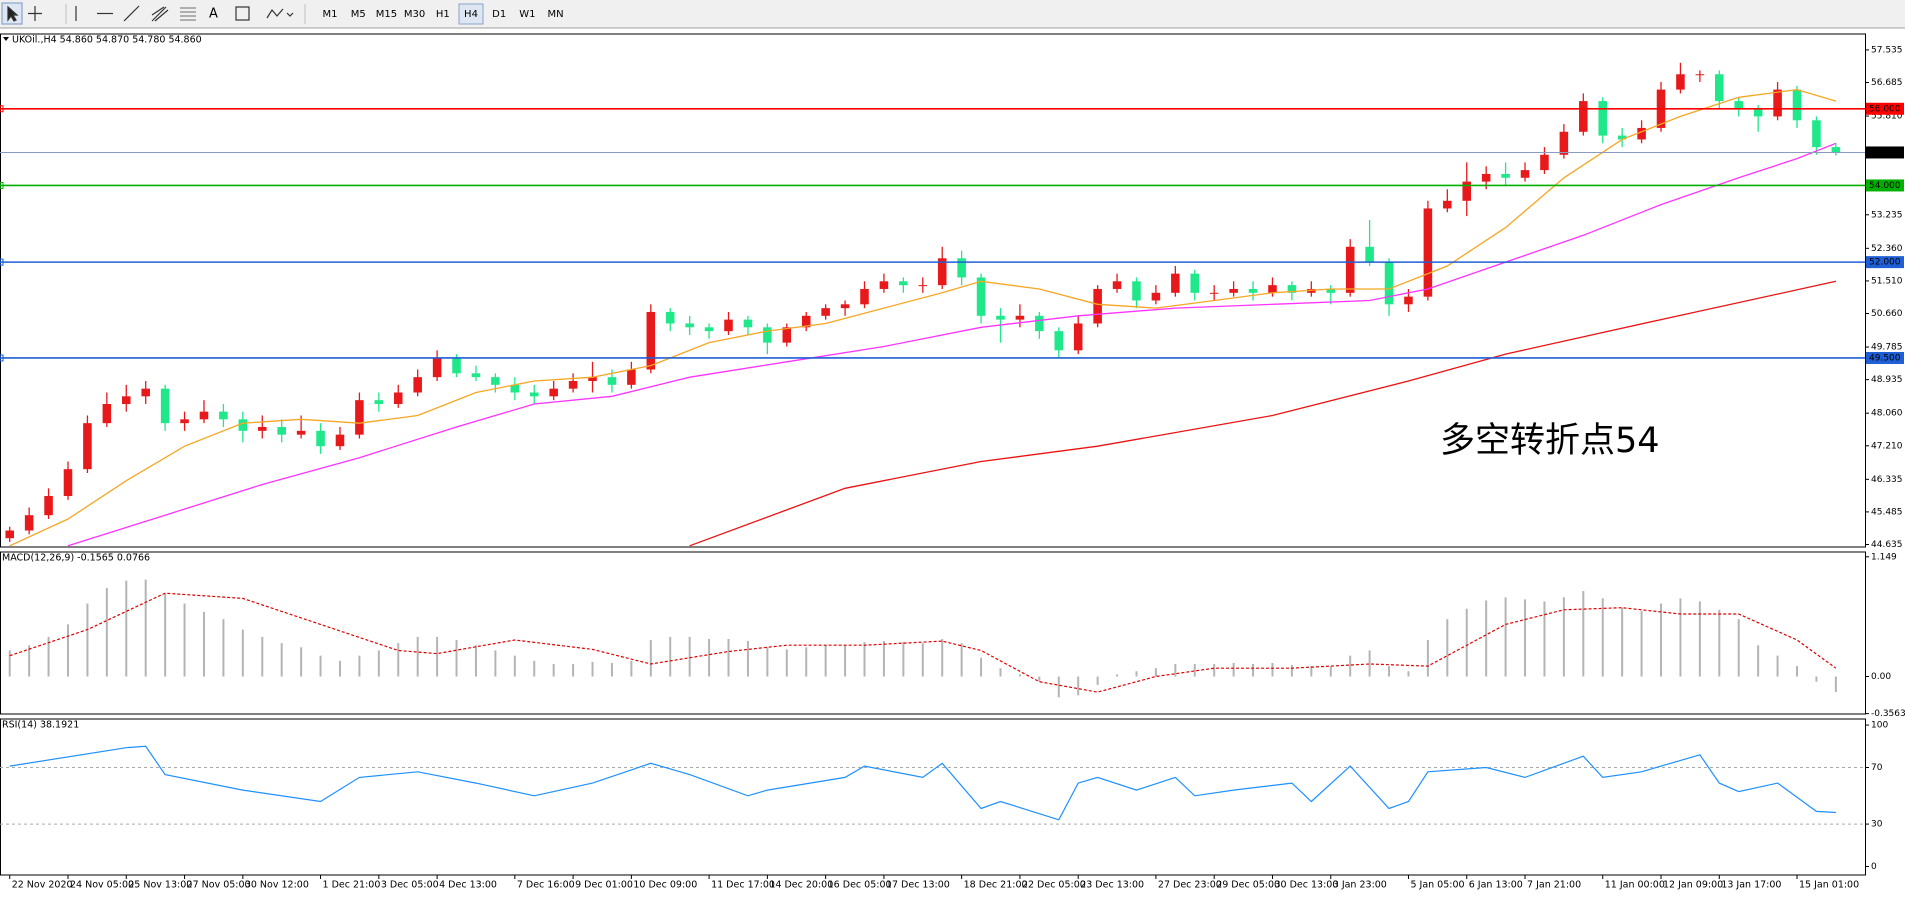  I want to click on timeframe-button: M30, so click(414, 14).